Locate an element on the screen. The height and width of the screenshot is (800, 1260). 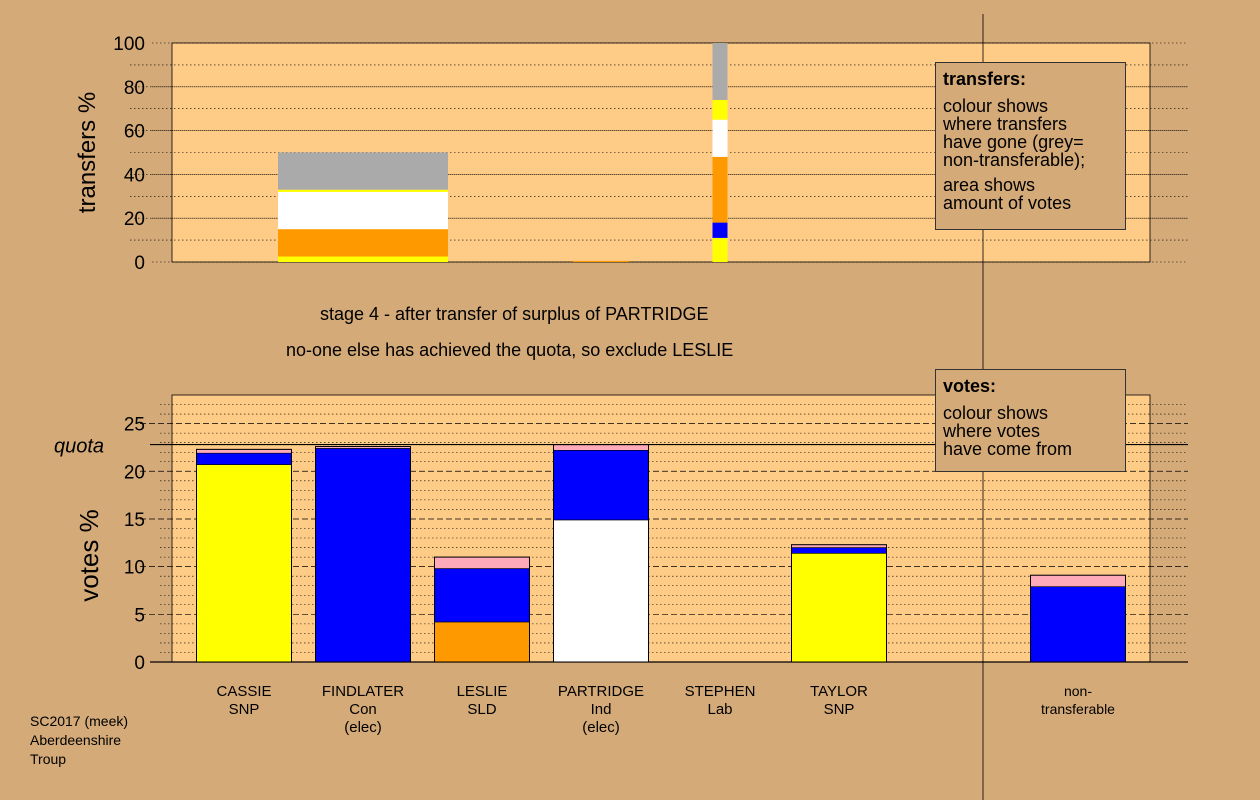
footer-line: Troup is located at coordinates (48, 759).